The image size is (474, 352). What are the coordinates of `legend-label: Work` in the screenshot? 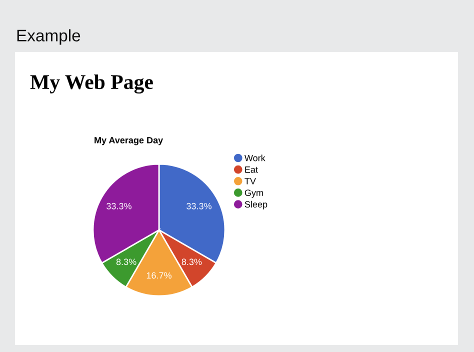 It's located at (255, 158).